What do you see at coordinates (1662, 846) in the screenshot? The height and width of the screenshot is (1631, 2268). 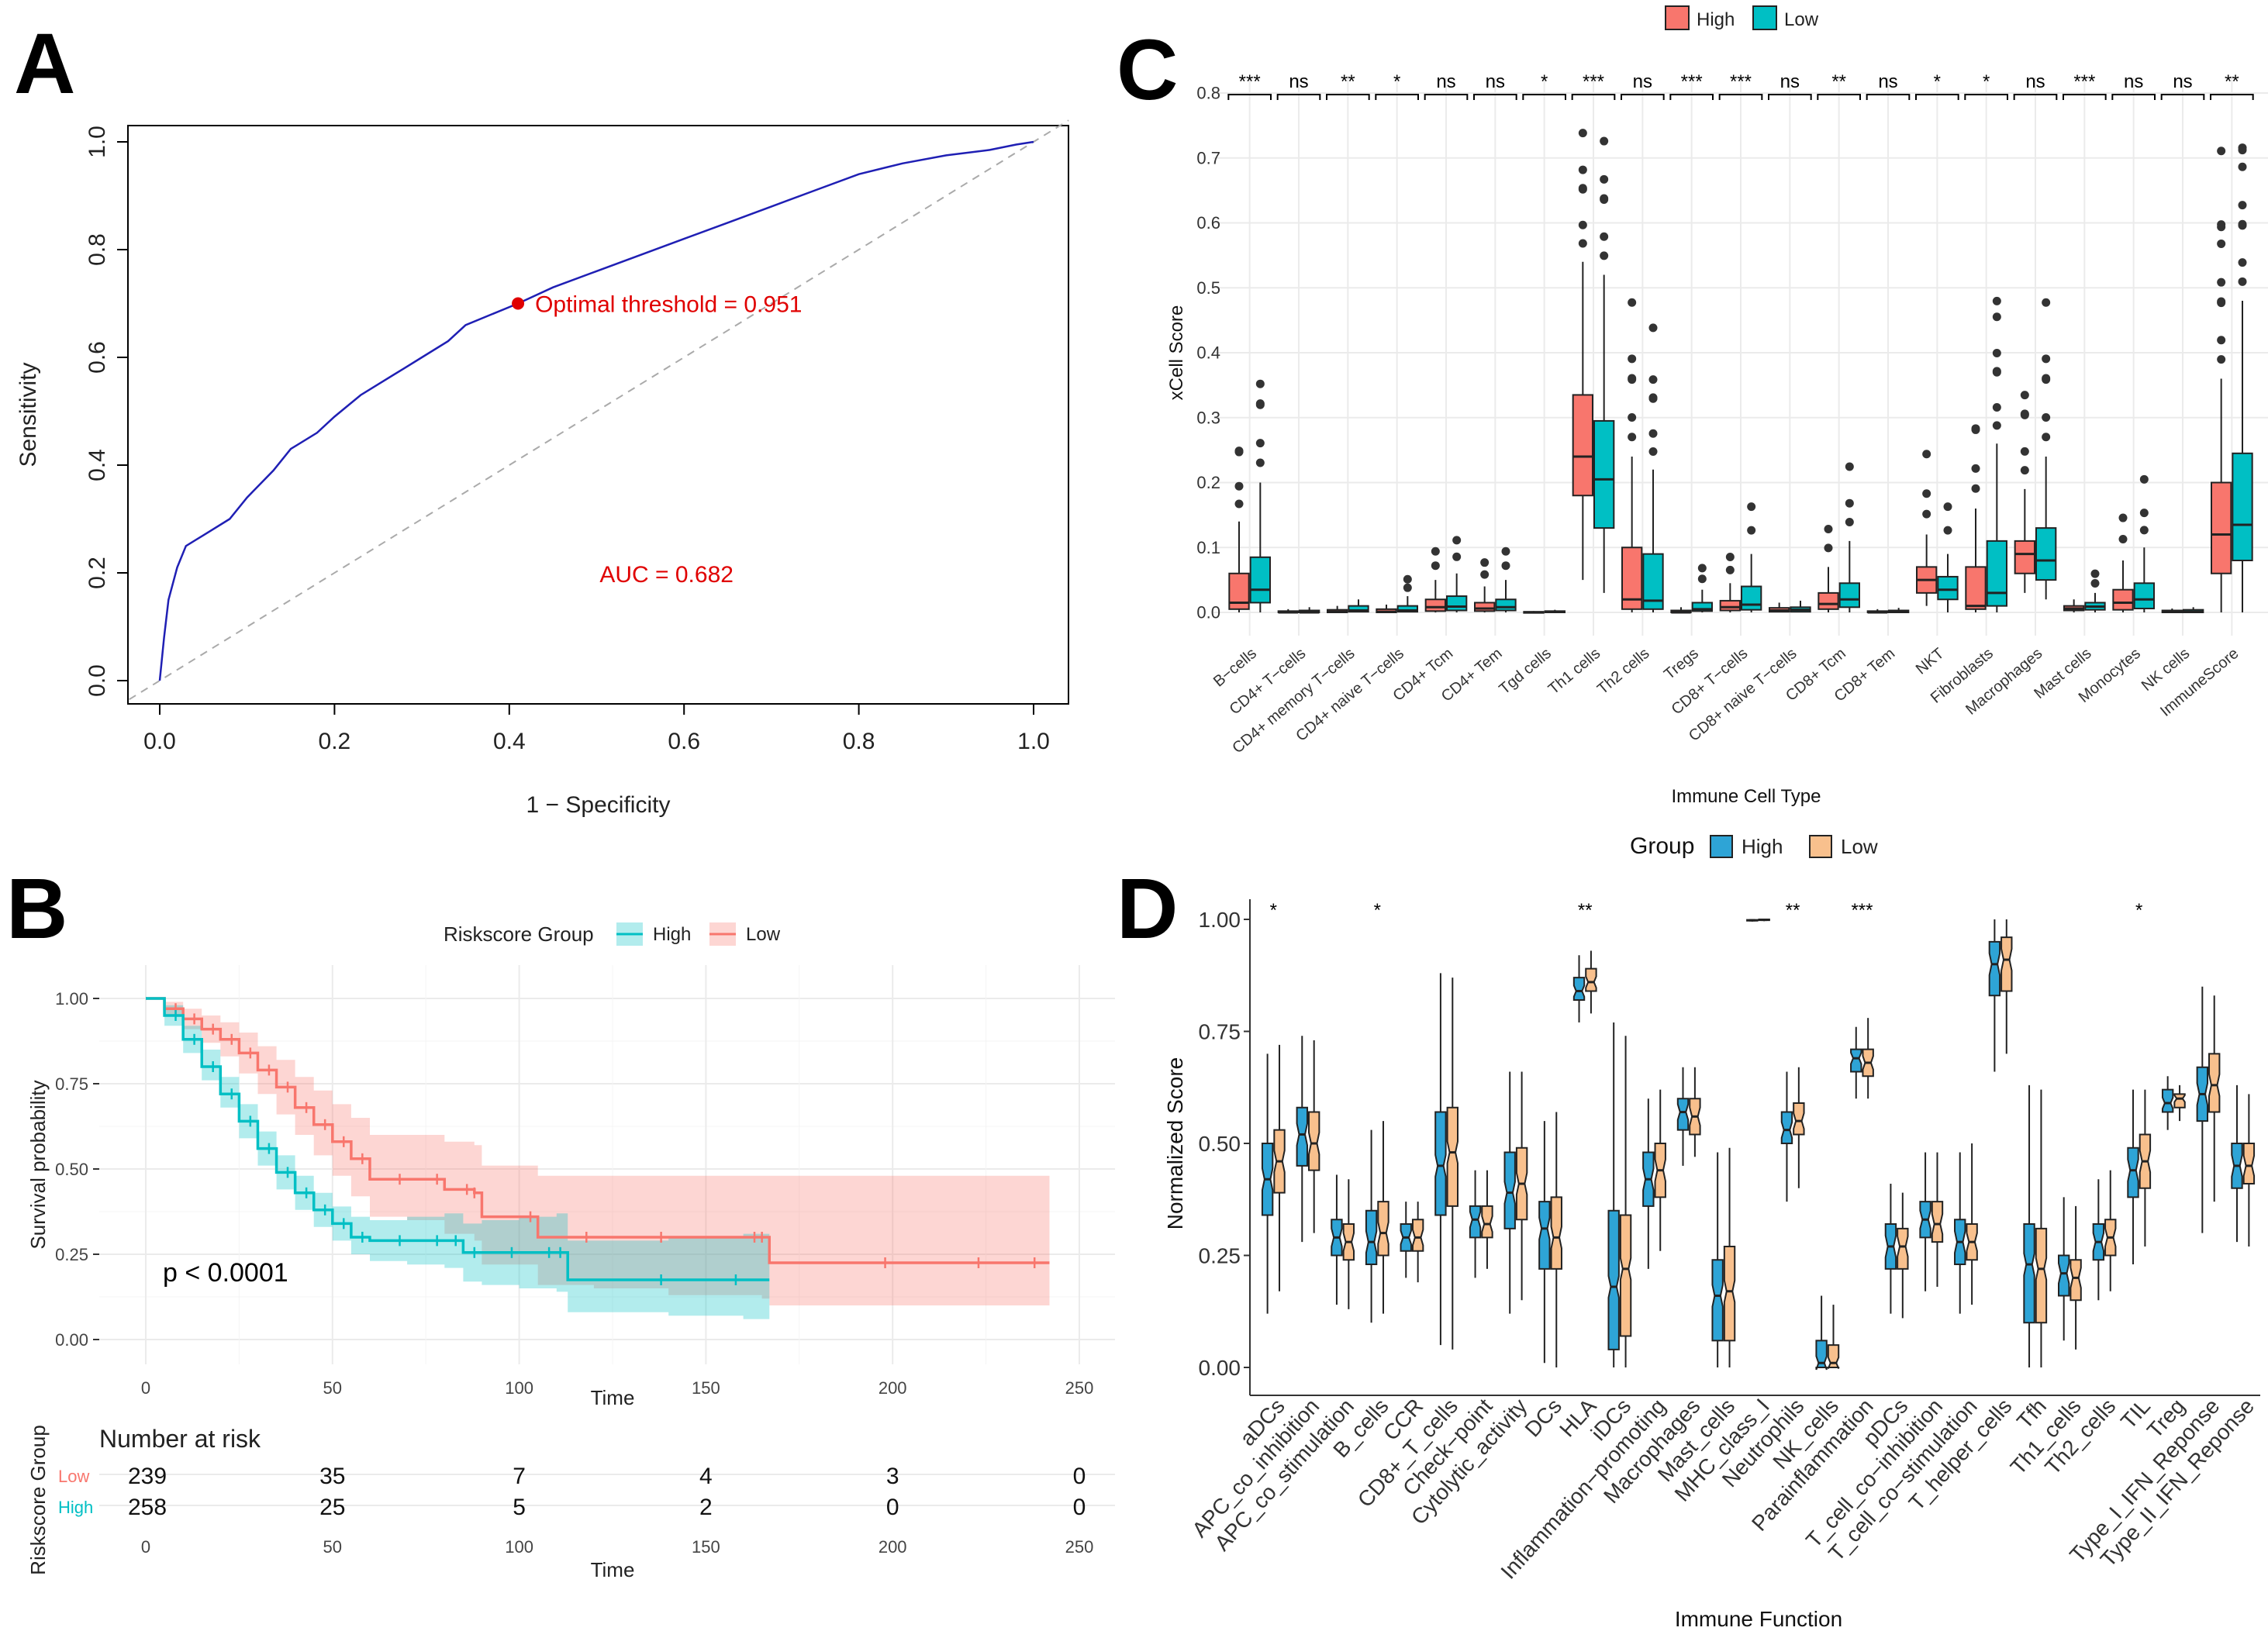 I see `legend-title: Group` at bounding box center [1662, 846].